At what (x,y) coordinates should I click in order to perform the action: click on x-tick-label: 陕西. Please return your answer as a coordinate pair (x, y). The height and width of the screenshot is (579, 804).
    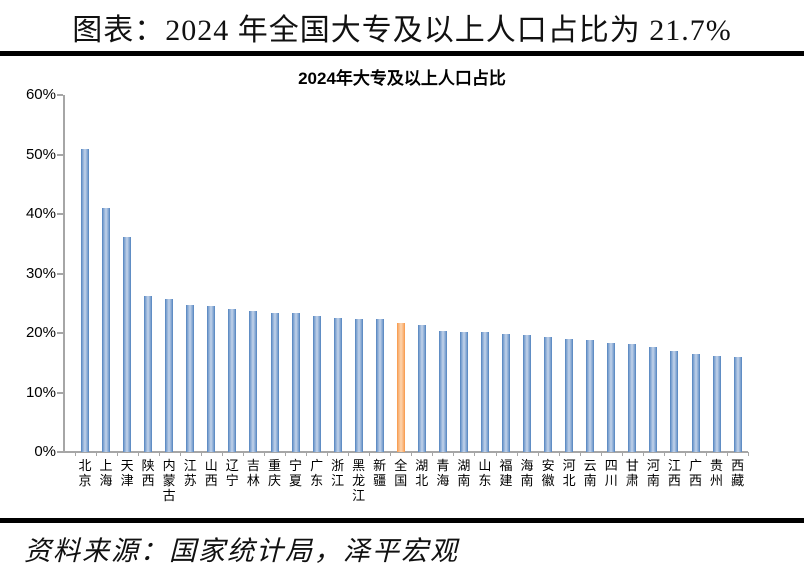
    Looking at the image, I should click on (148, 473).